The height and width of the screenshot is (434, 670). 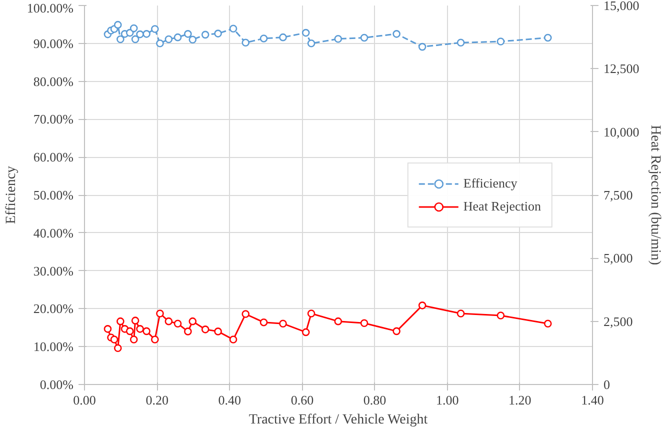 I want to click on x-tick-label: 1.20, so click(x=520, y=400).